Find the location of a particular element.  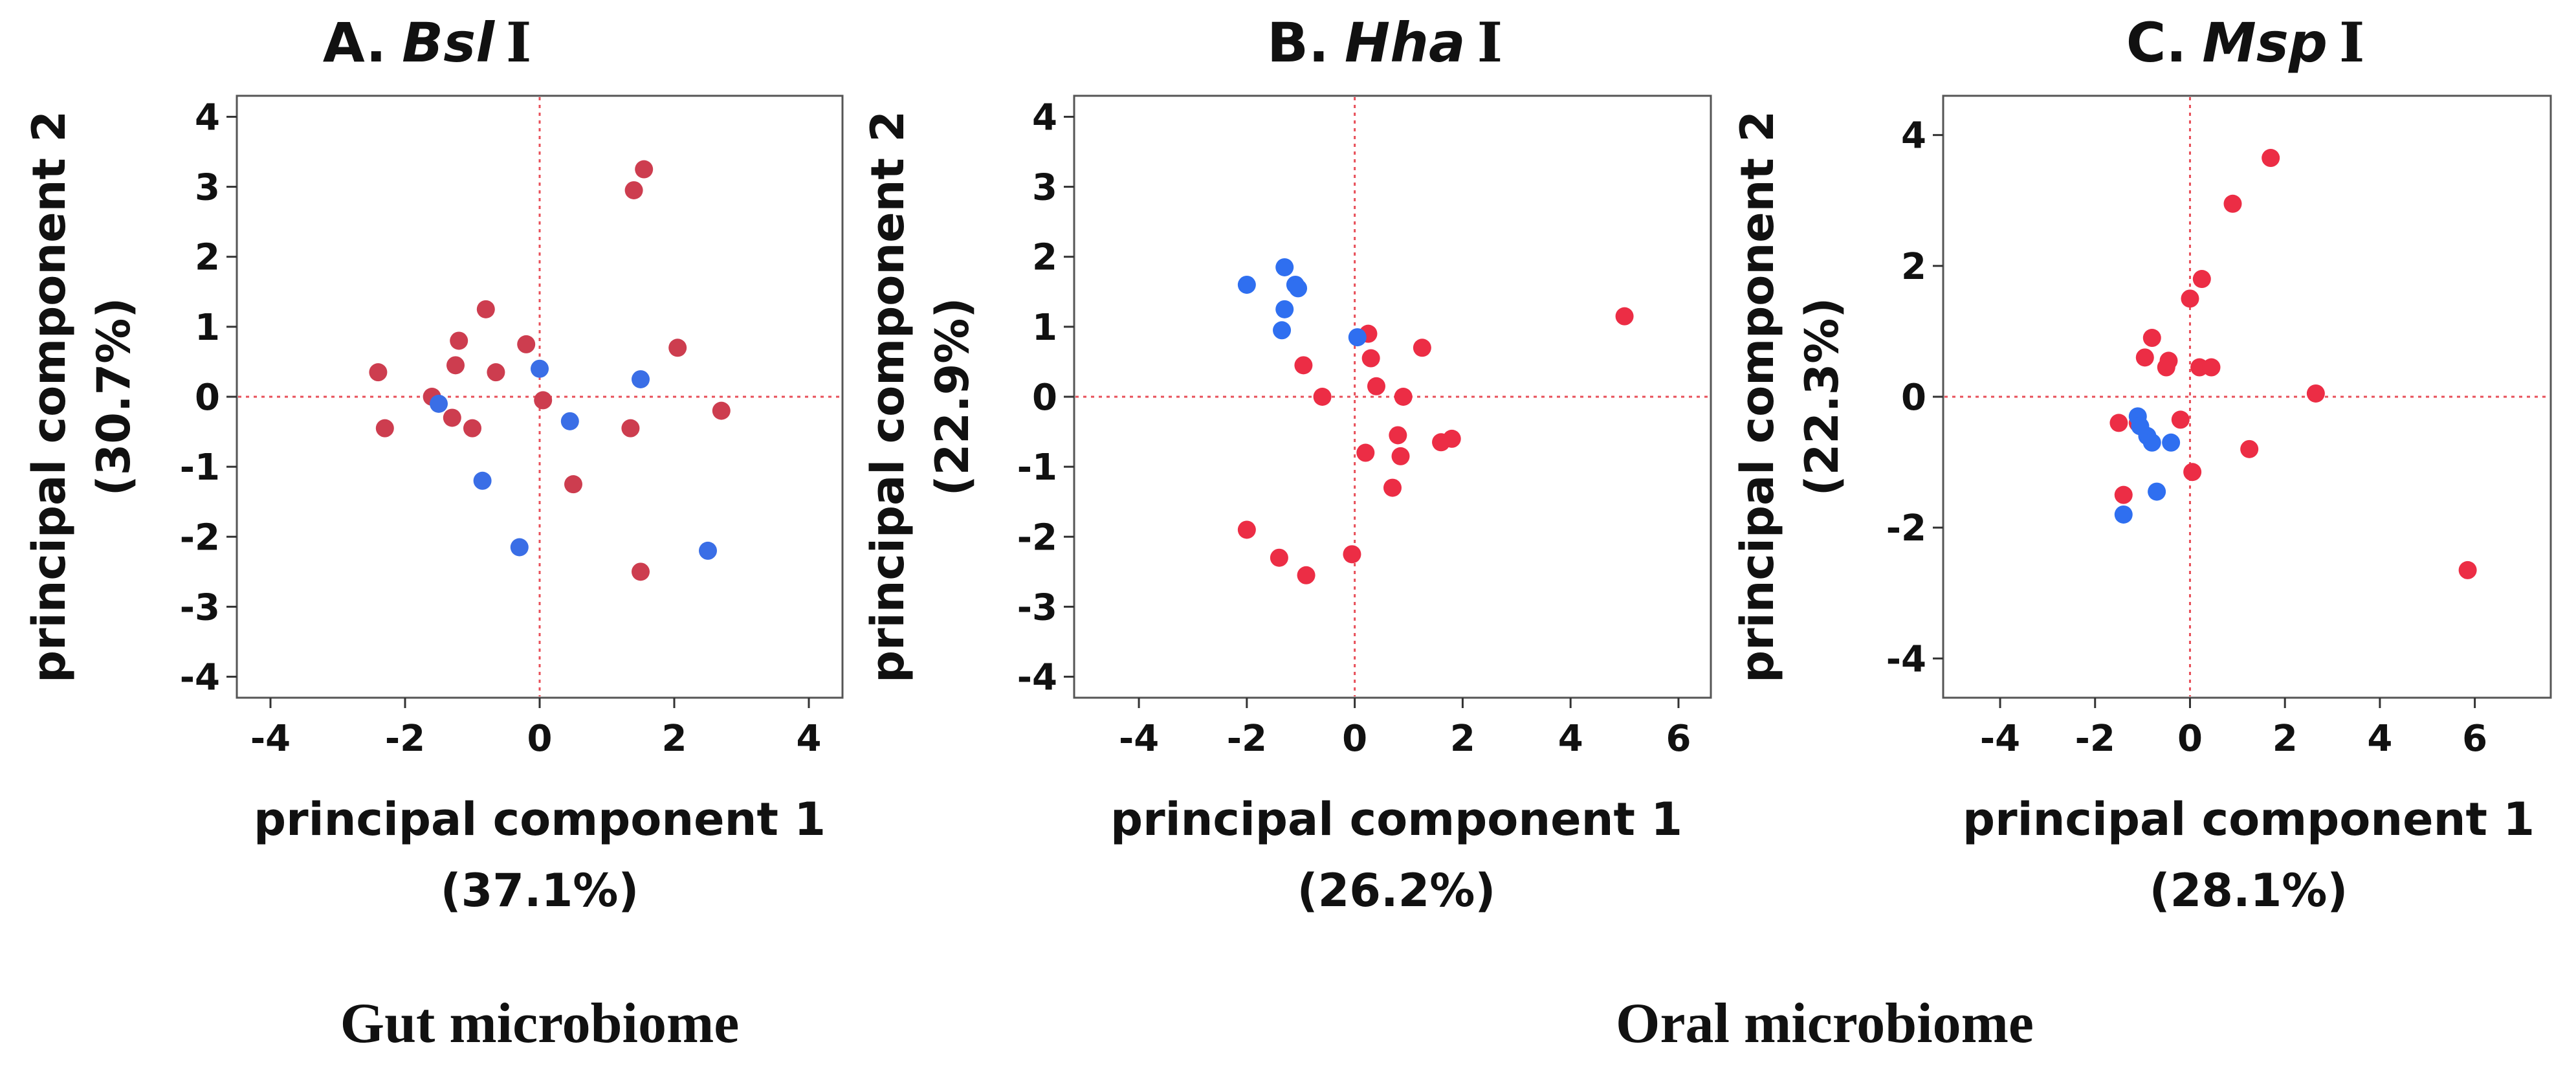

panel-a-ytick-label: 1 is located at coordinates (208, 328).